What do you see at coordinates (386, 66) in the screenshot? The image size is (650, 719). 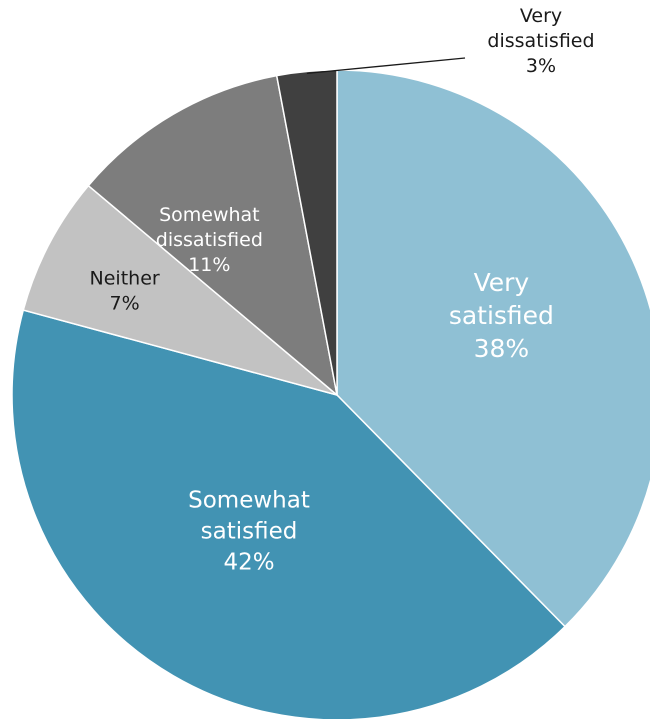 I see `leader-line-very-dissatisfied` at bounding box center [386, 66].